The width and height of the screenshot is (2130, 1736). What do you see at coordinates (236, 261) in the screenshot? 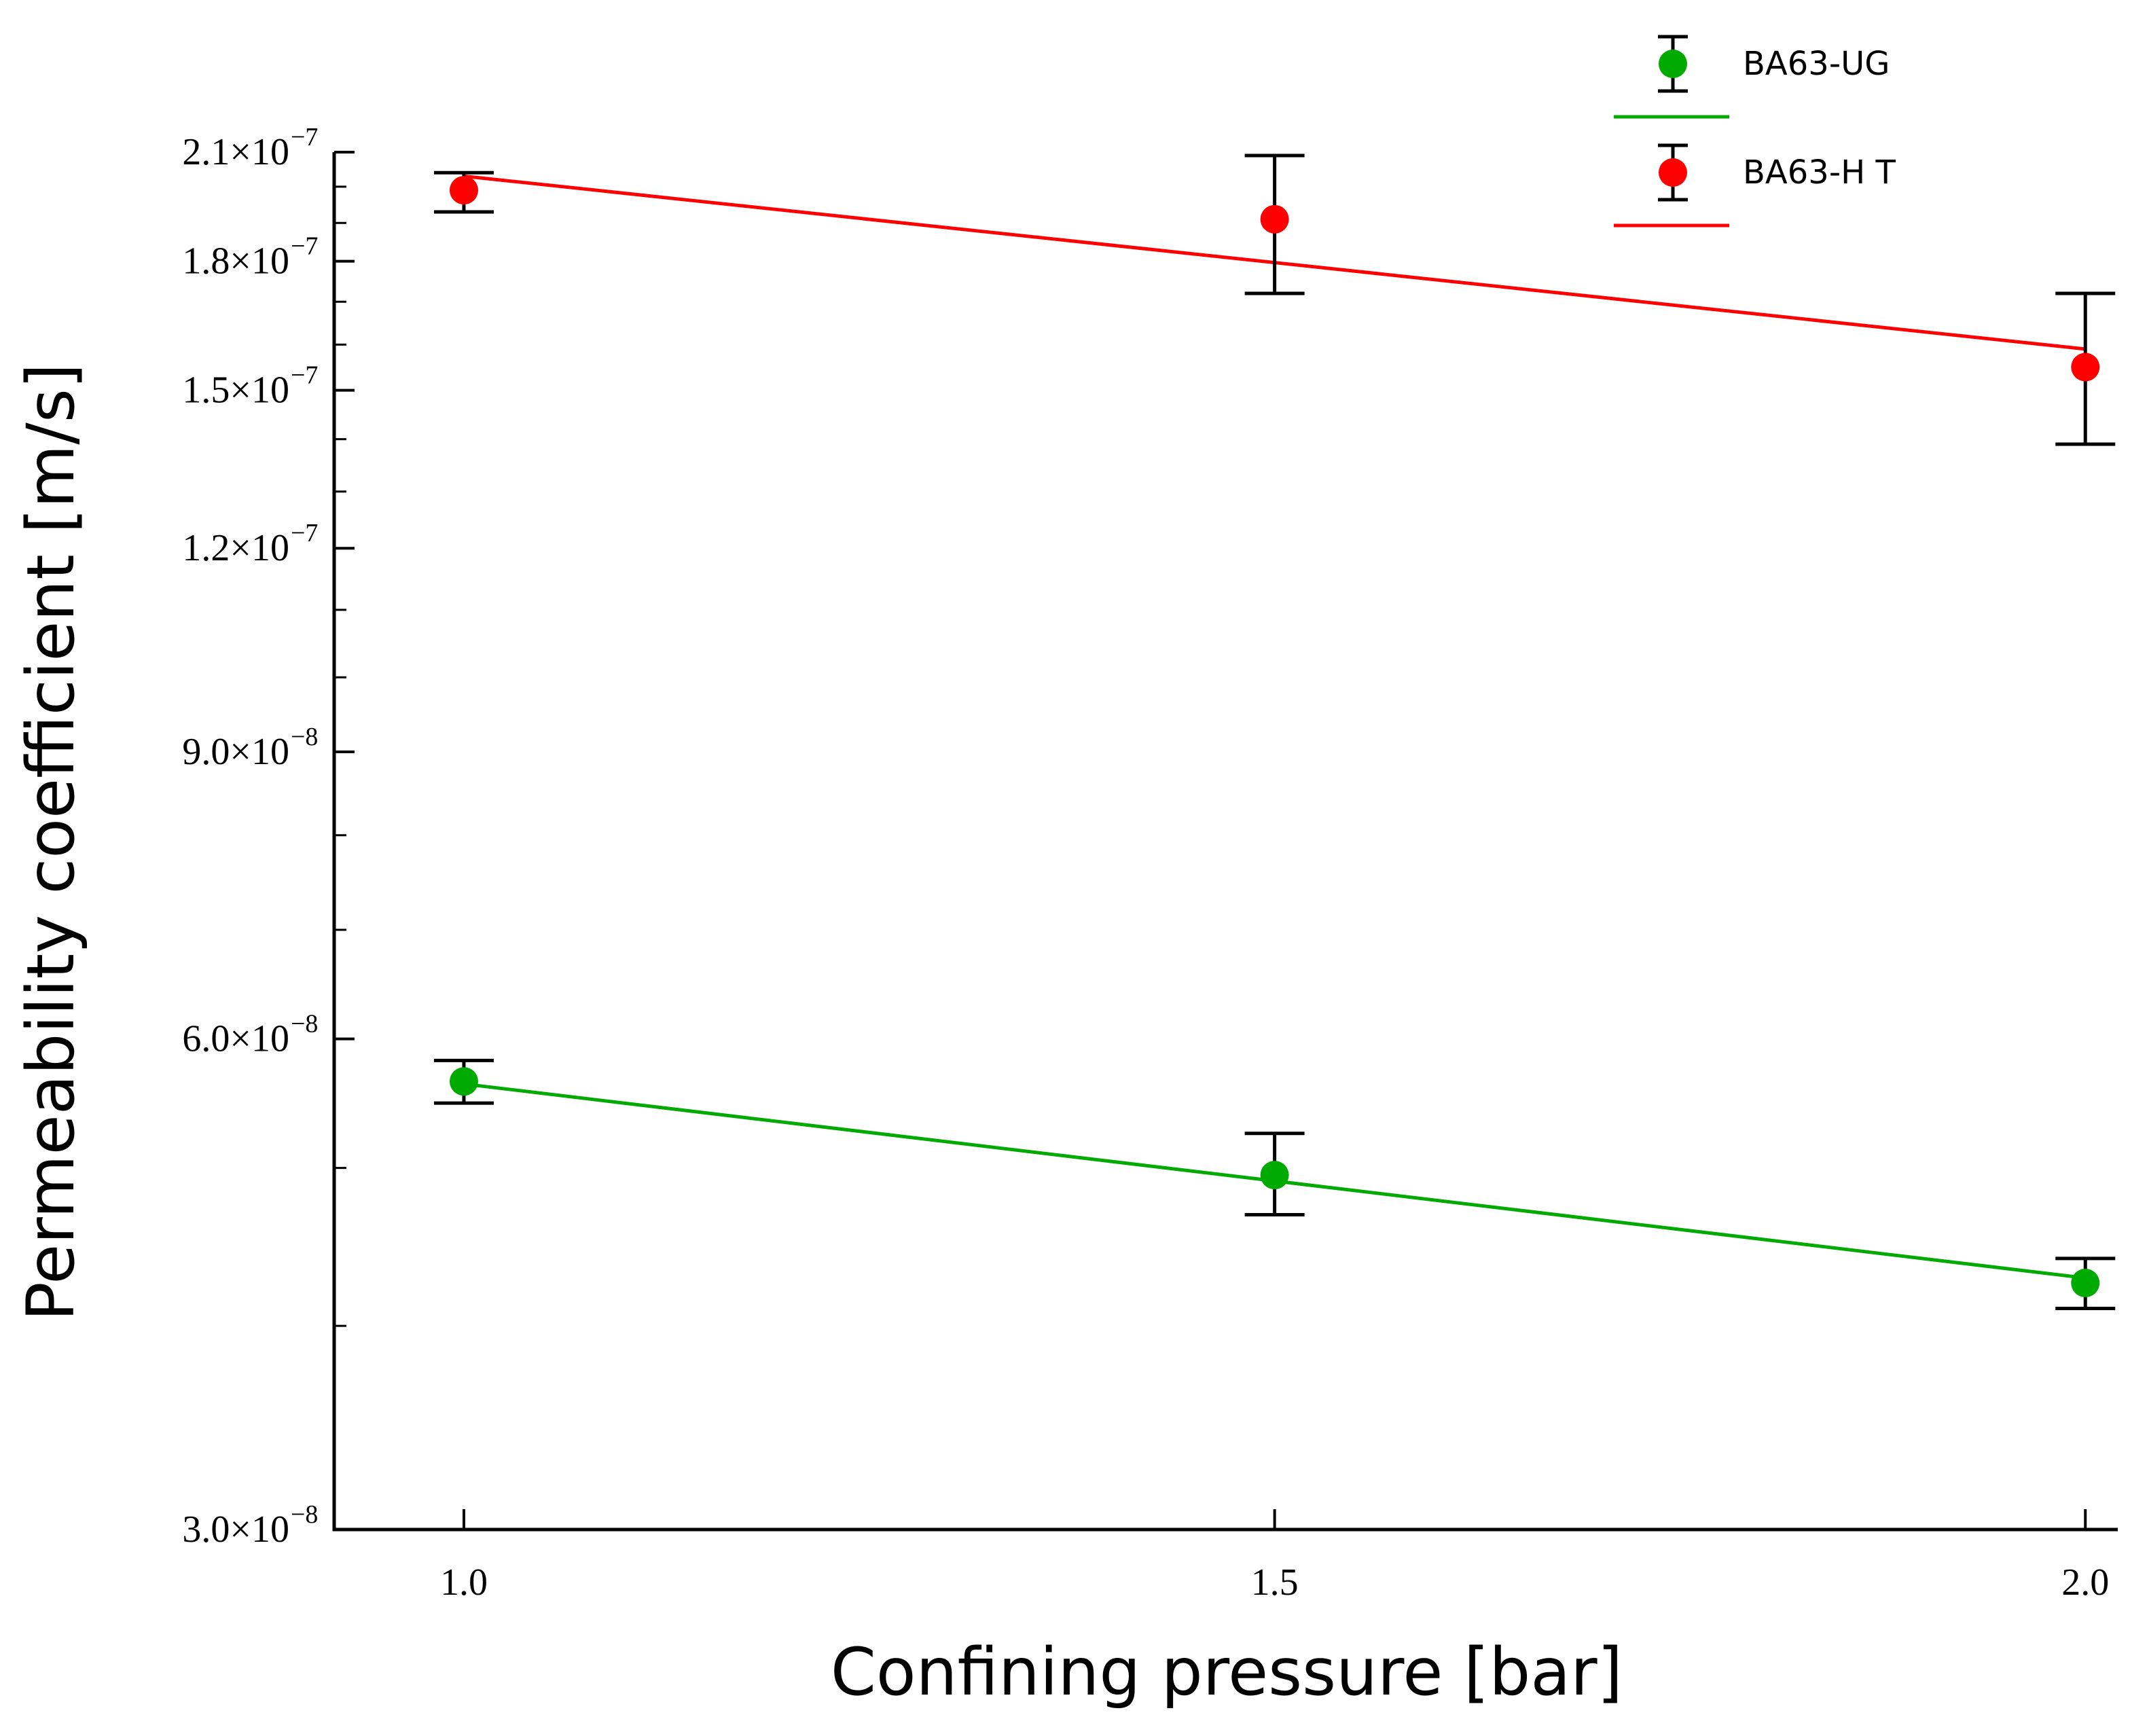
I see `y-tick-label: 1.8×10` at bounding box center [236, 261].